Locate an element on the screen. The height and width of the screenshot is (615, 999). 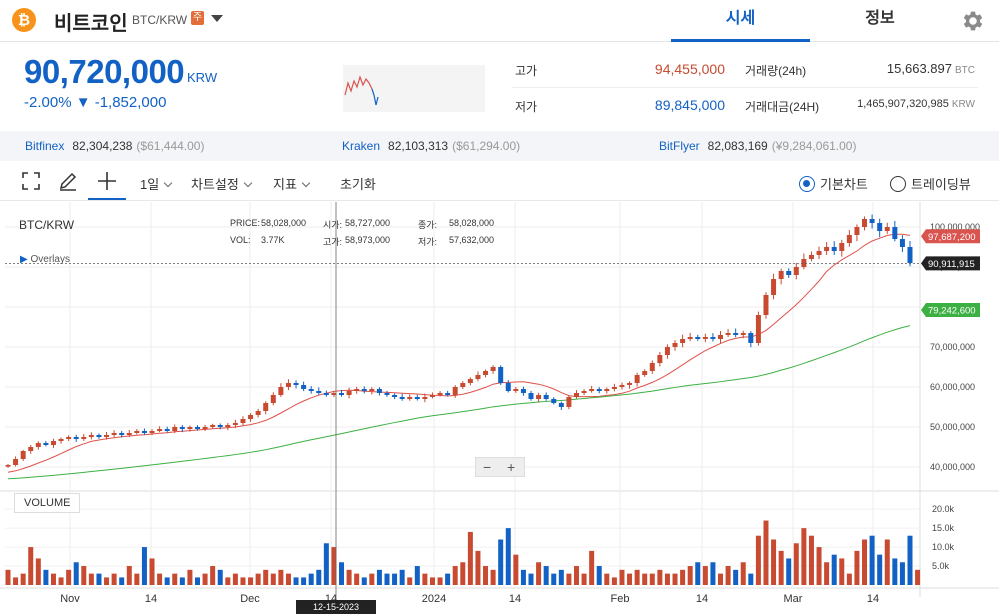
amount-24h-value: 1,465,907,320,985 KRW is located at coordinates (916, 104).